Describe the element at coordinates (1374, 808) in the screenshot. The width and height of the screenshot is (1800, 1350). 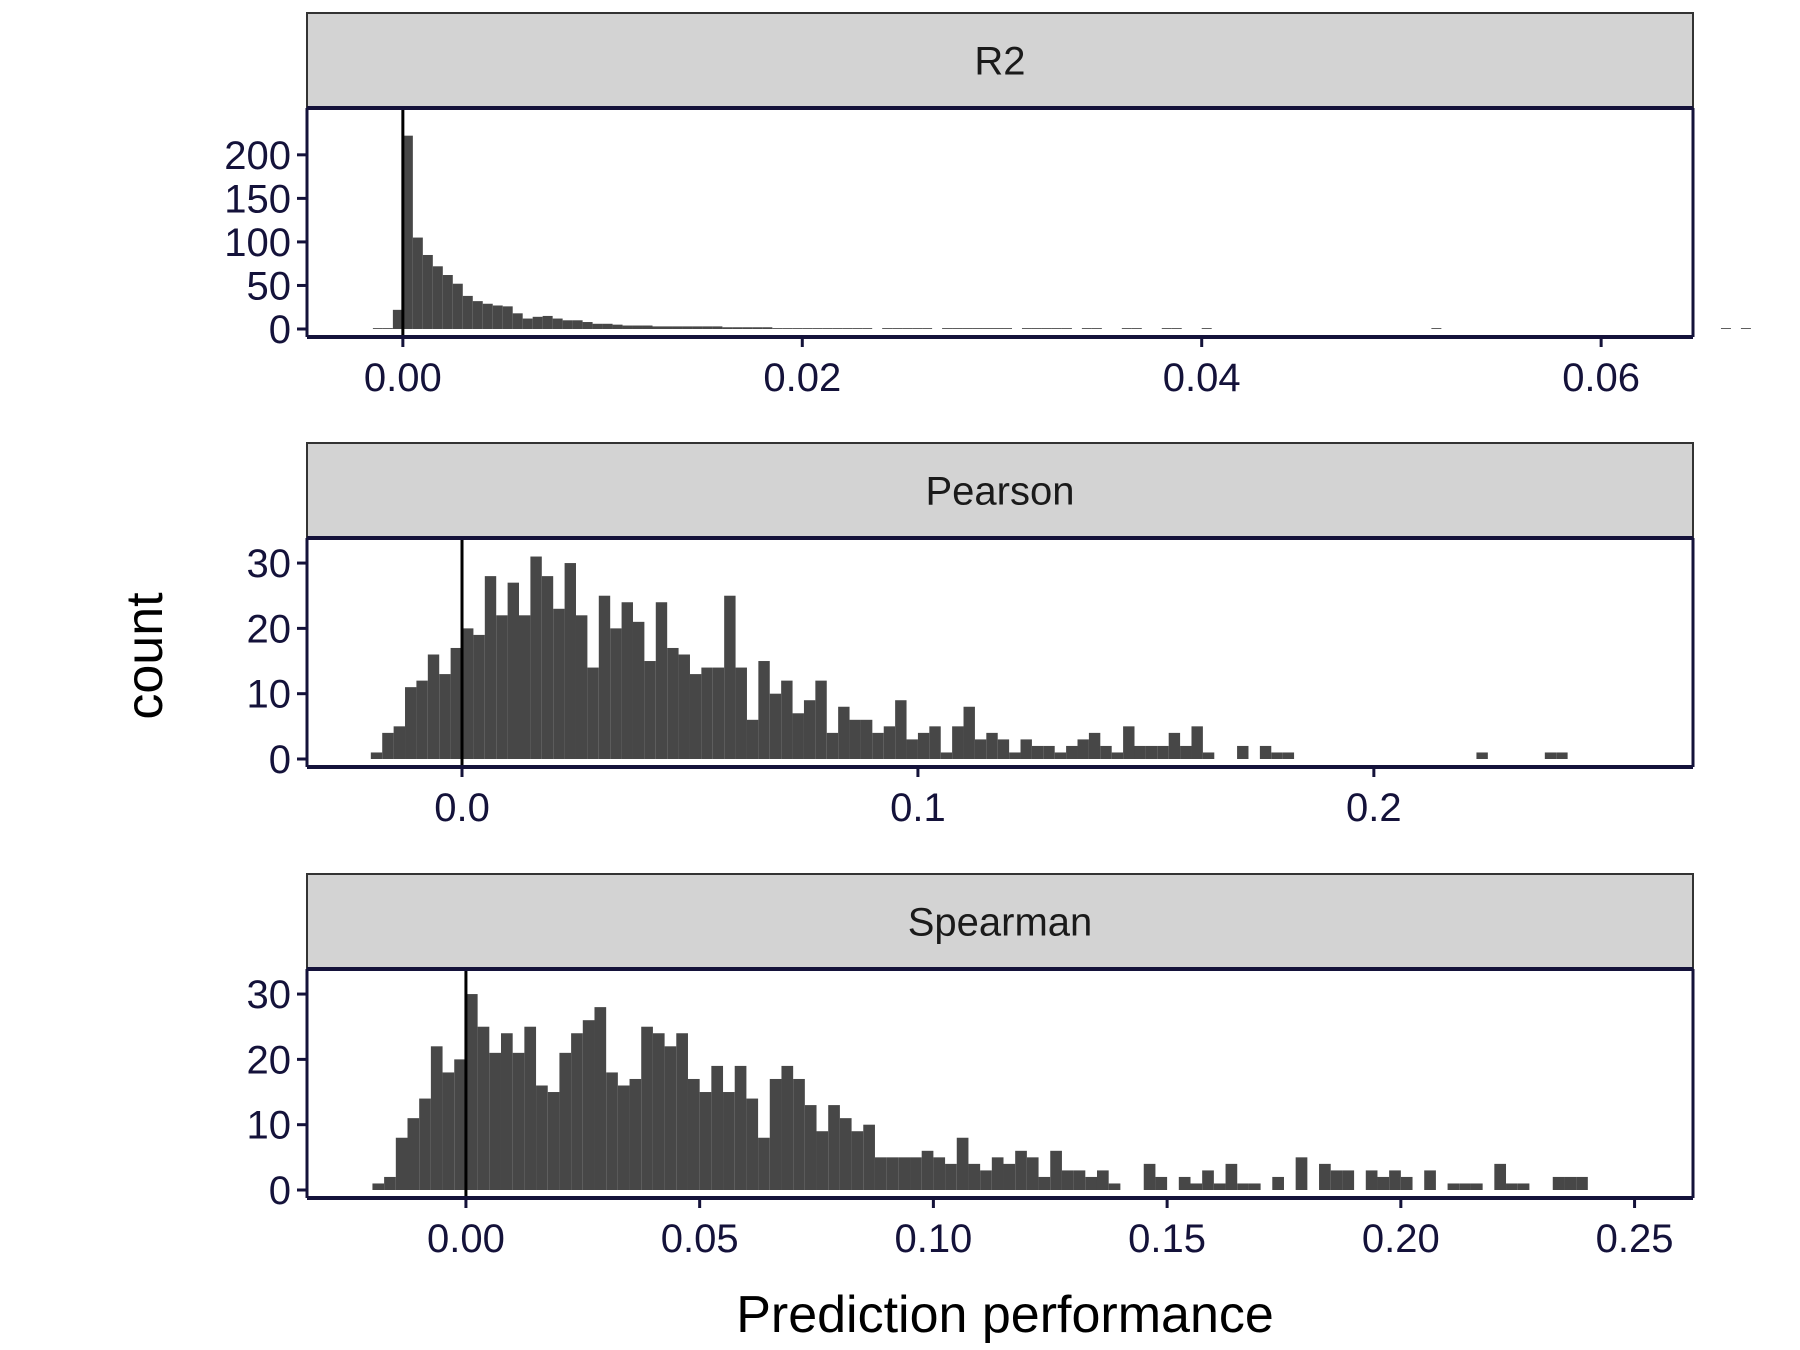
I see `x-tick-label: 0.2` at that location.